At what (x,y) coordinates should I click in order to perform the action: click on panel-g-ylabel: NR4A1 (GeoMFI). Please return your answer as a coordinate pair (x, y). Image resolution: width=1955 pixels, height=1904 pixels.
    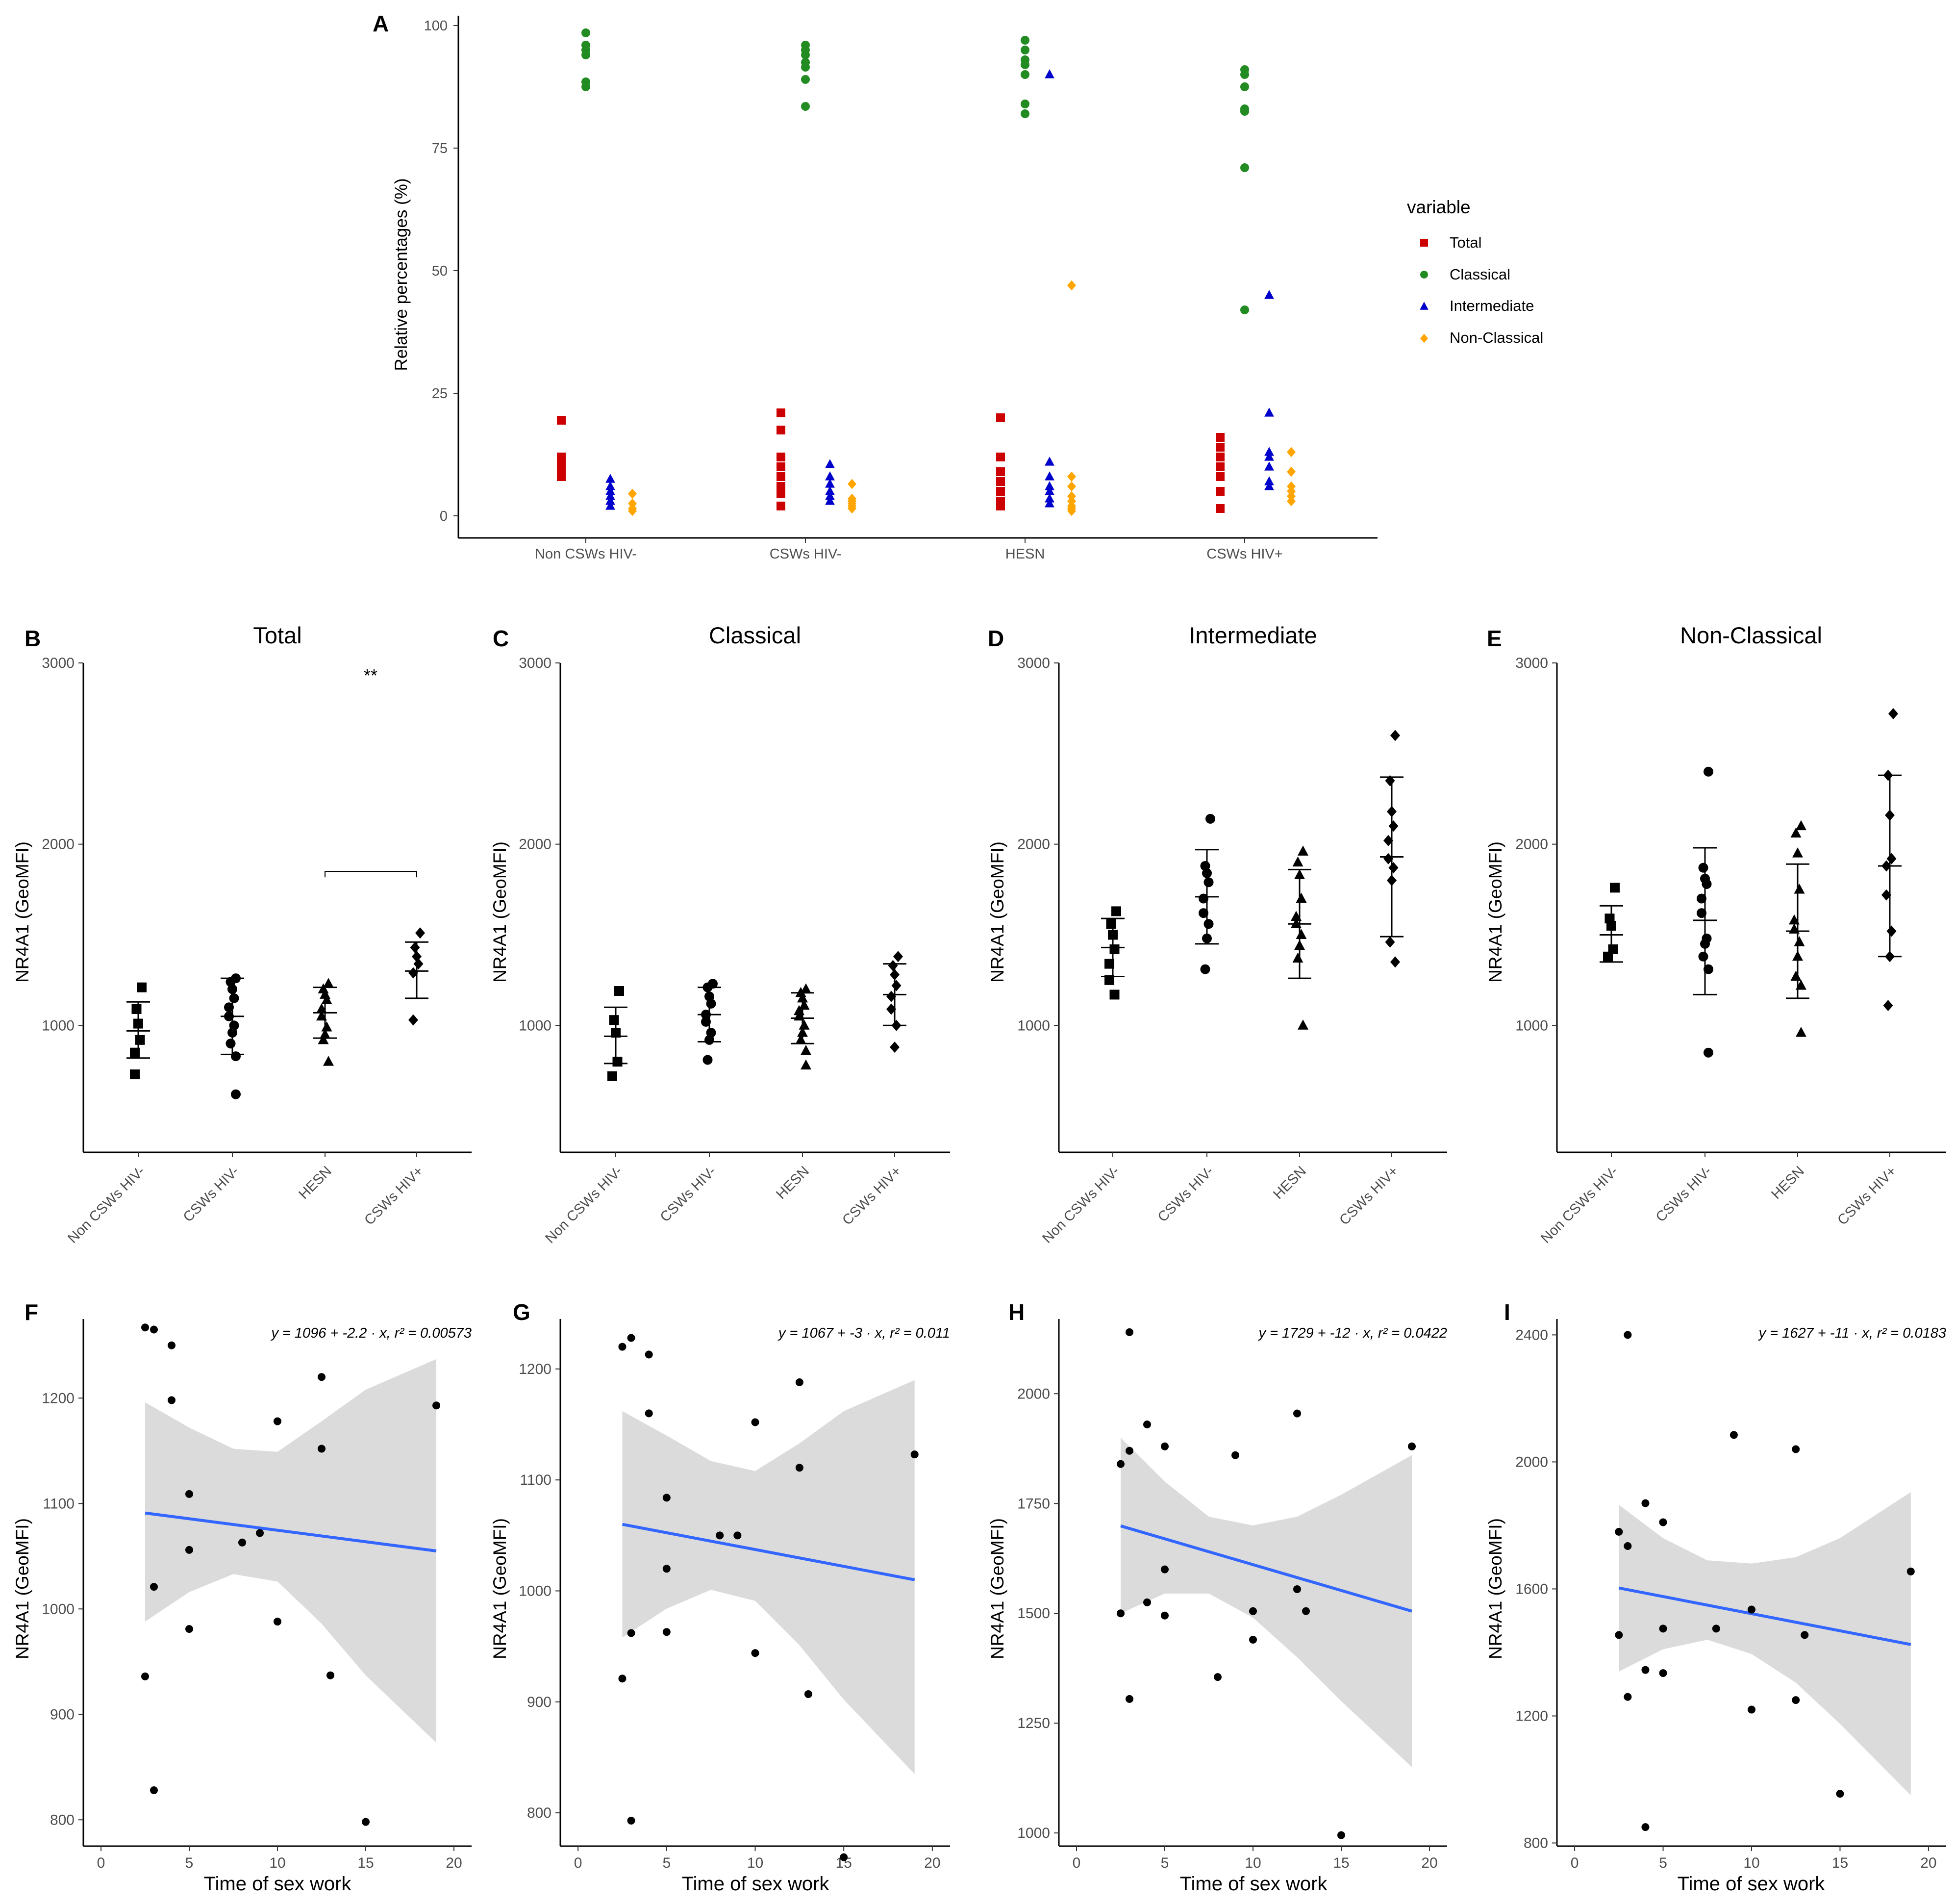
    Looking at the image, I should click on (500, 1588).